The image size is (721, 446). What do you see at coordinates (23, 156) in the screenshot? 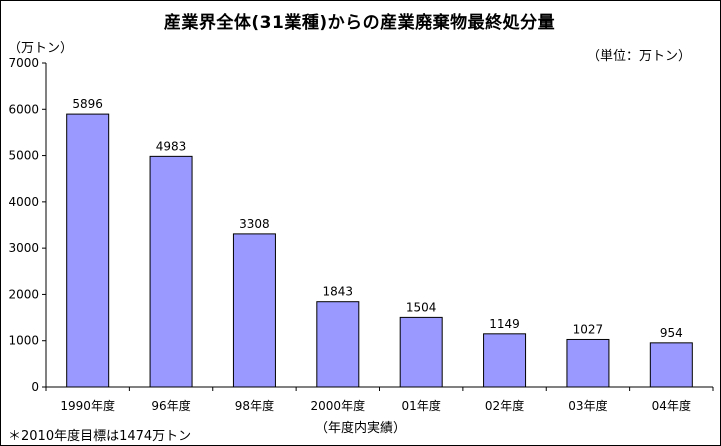
I see `y-tick-label: 5000` at bounding box center [23, 156].